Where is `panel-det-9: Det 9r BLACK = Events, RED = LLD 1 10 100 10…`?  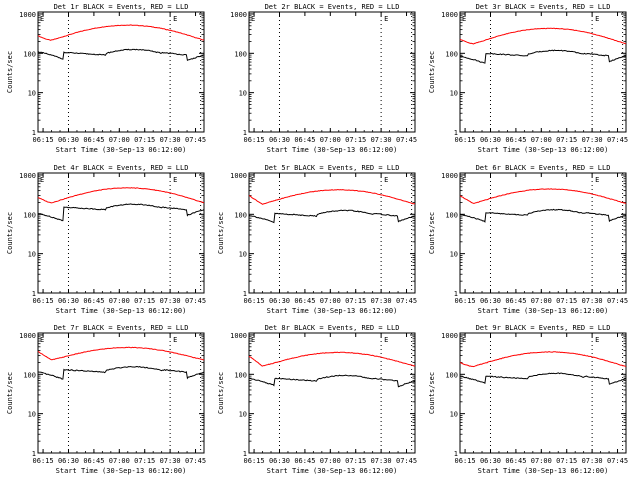
panel-det-9: Det 9r BLACK = Events, RED = LLD 1 10 100 10… is located at coordinates (528, 399).